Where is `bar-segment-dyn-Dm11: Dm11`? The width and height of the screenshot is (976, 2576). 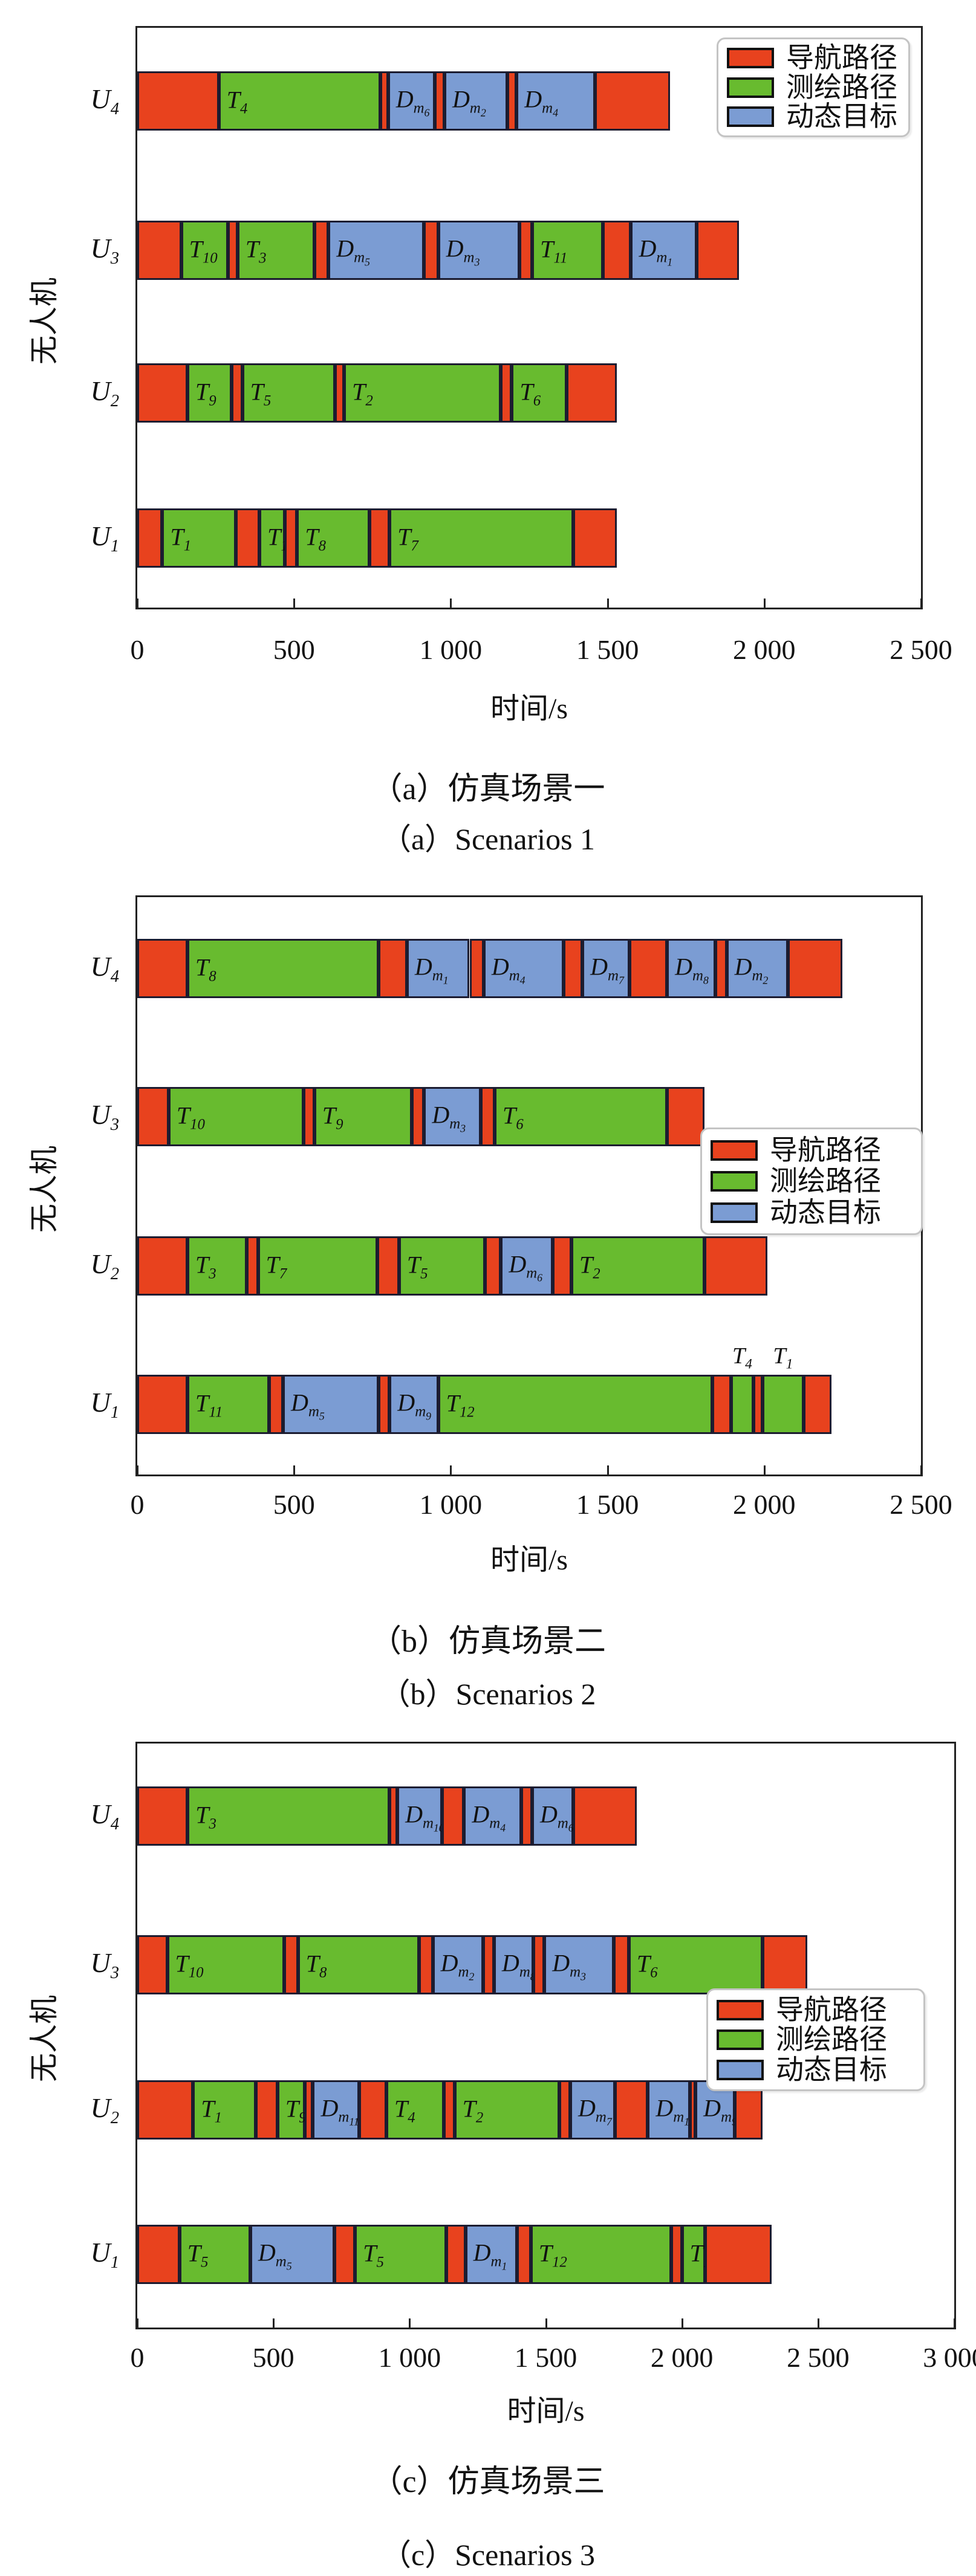 bar-segment-dyn-Dm11: Dm11 is located at coordinates (336, 2110).